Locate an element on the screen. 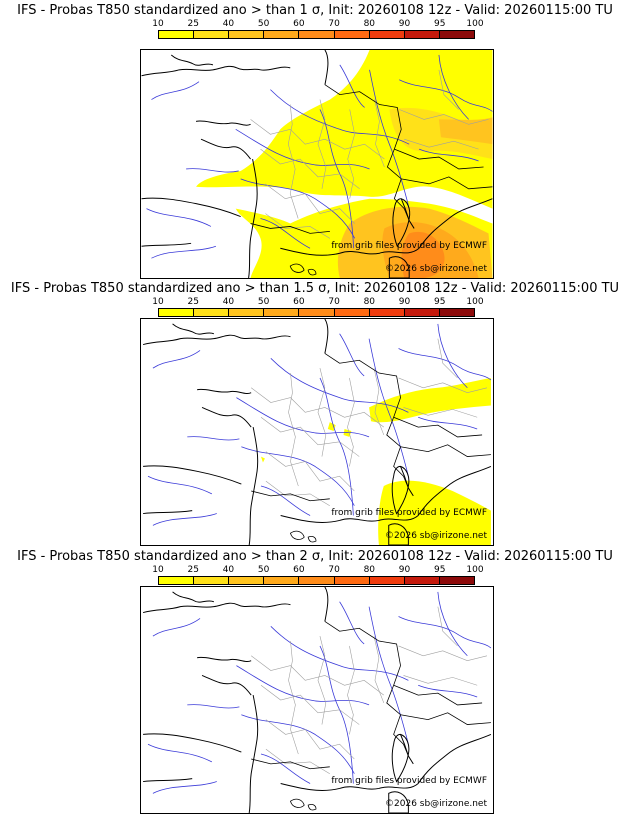  prob-area-yellow-south is located at coordinates (434, 512).